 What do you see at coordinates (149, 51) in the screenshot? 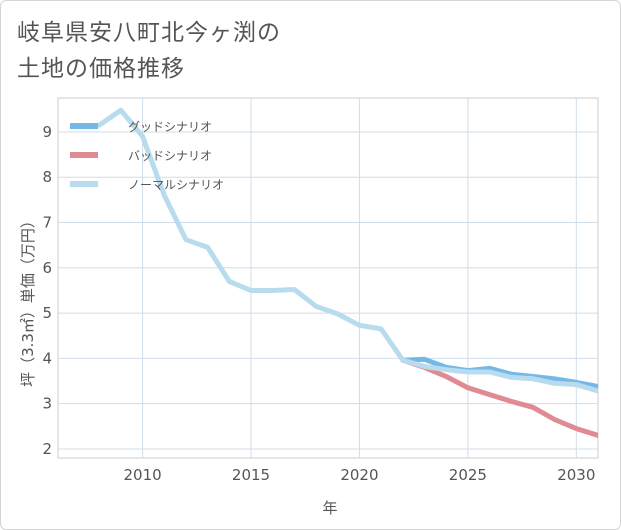
I see `chart-title: 岐阜県安八町北今ヶ渕の 土地の価格推移` at bounding box center [149, 51].